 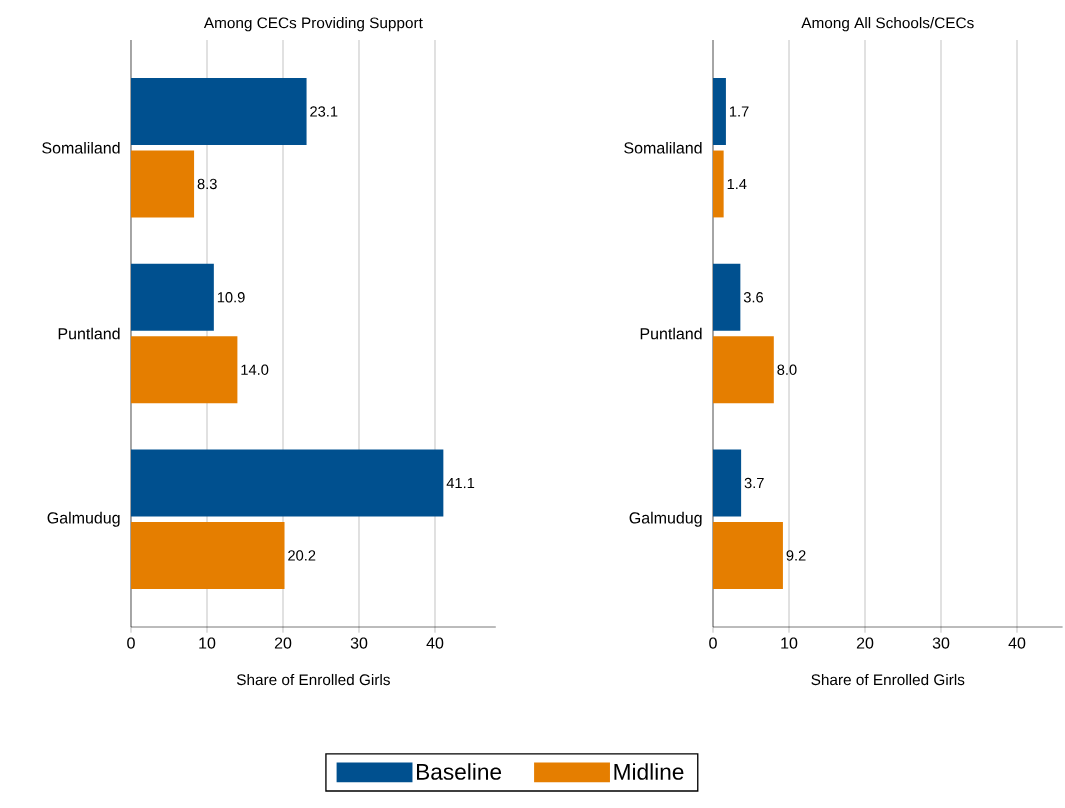 I want to click on data-label: 9.2, so click(x=796, y=555).